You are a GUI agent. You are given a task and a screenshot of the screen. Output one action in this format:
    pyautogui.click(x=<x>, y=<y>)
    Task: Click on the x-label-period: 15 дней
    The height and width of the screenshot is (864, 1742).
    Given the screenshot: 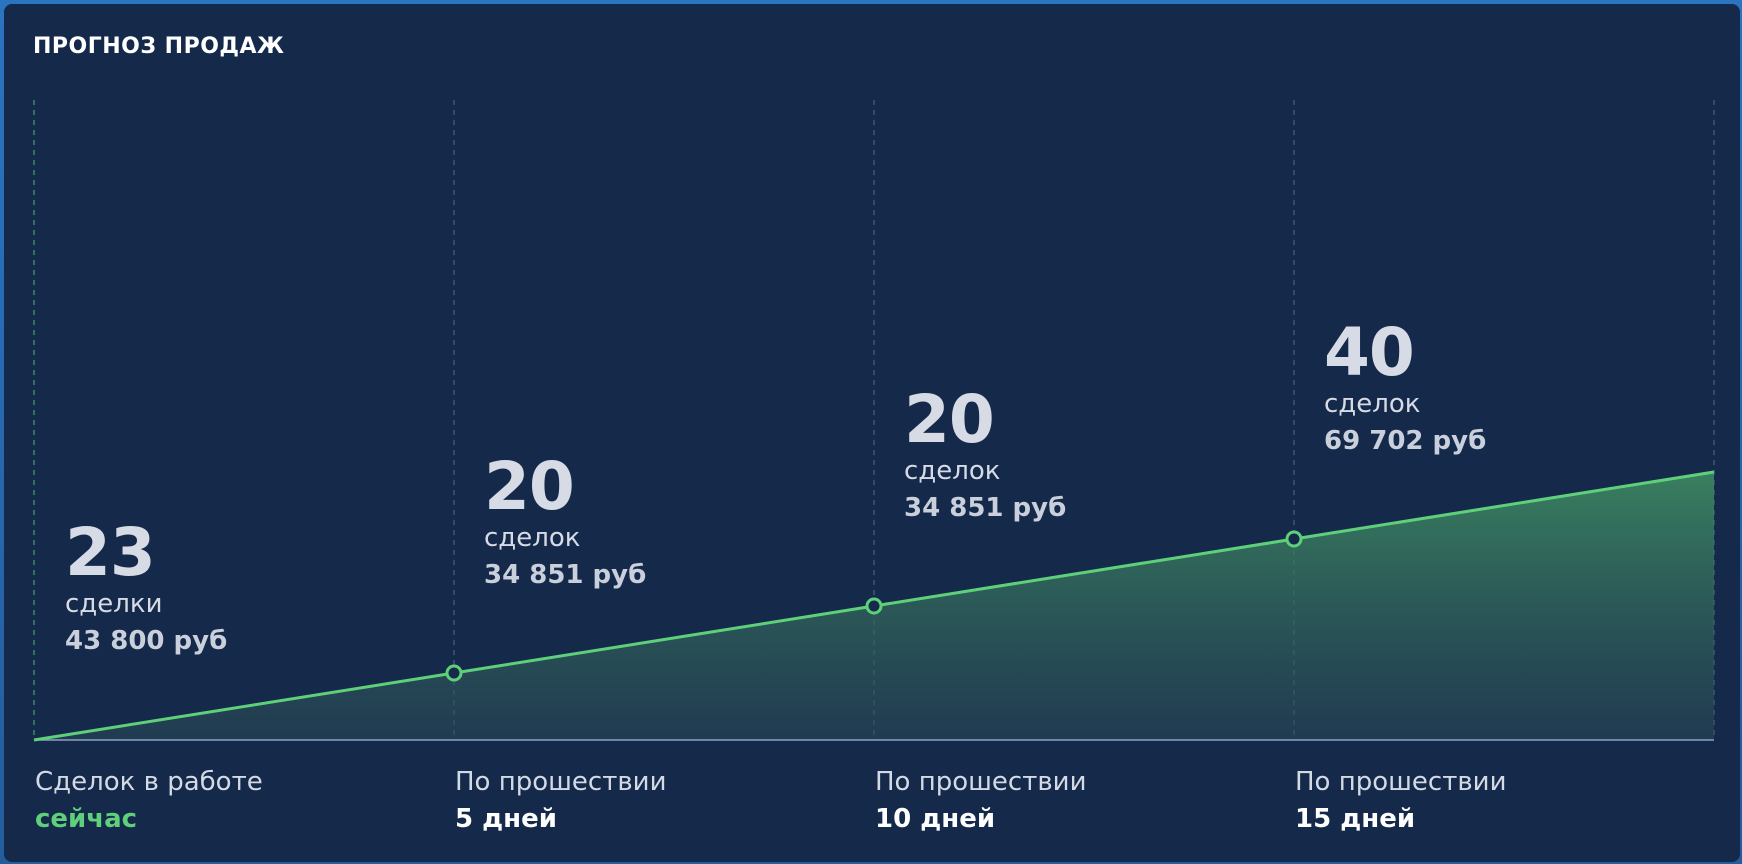 What is the action you would take?
    pyautogui.click(x=1355, y=819)
    